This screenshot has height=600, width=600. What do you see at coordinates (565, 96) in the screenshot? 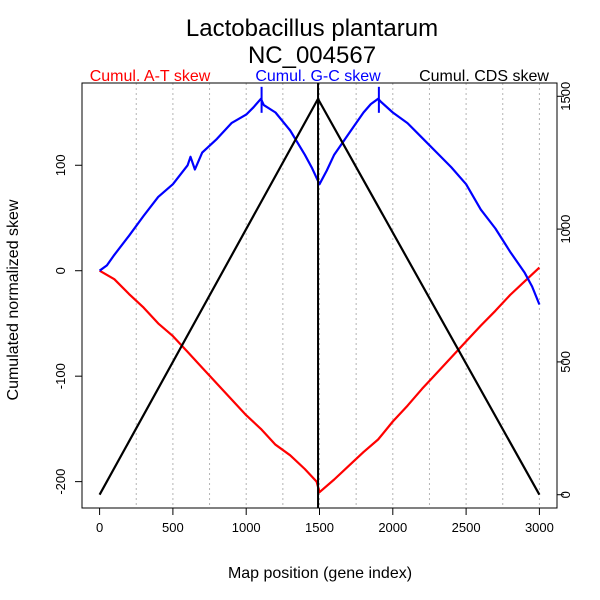
I see `y-right-tick-label-3: 1500` at bounding box center [565, 96].